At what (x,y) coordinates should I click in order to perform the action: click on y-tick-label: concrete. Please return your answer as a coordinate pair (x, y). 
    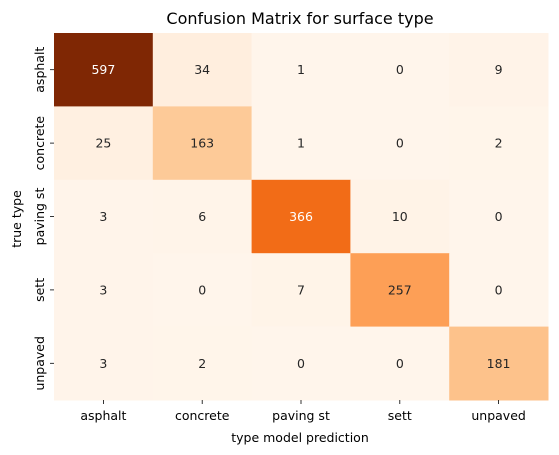
    Looking at the image, I should click on (39, 143).